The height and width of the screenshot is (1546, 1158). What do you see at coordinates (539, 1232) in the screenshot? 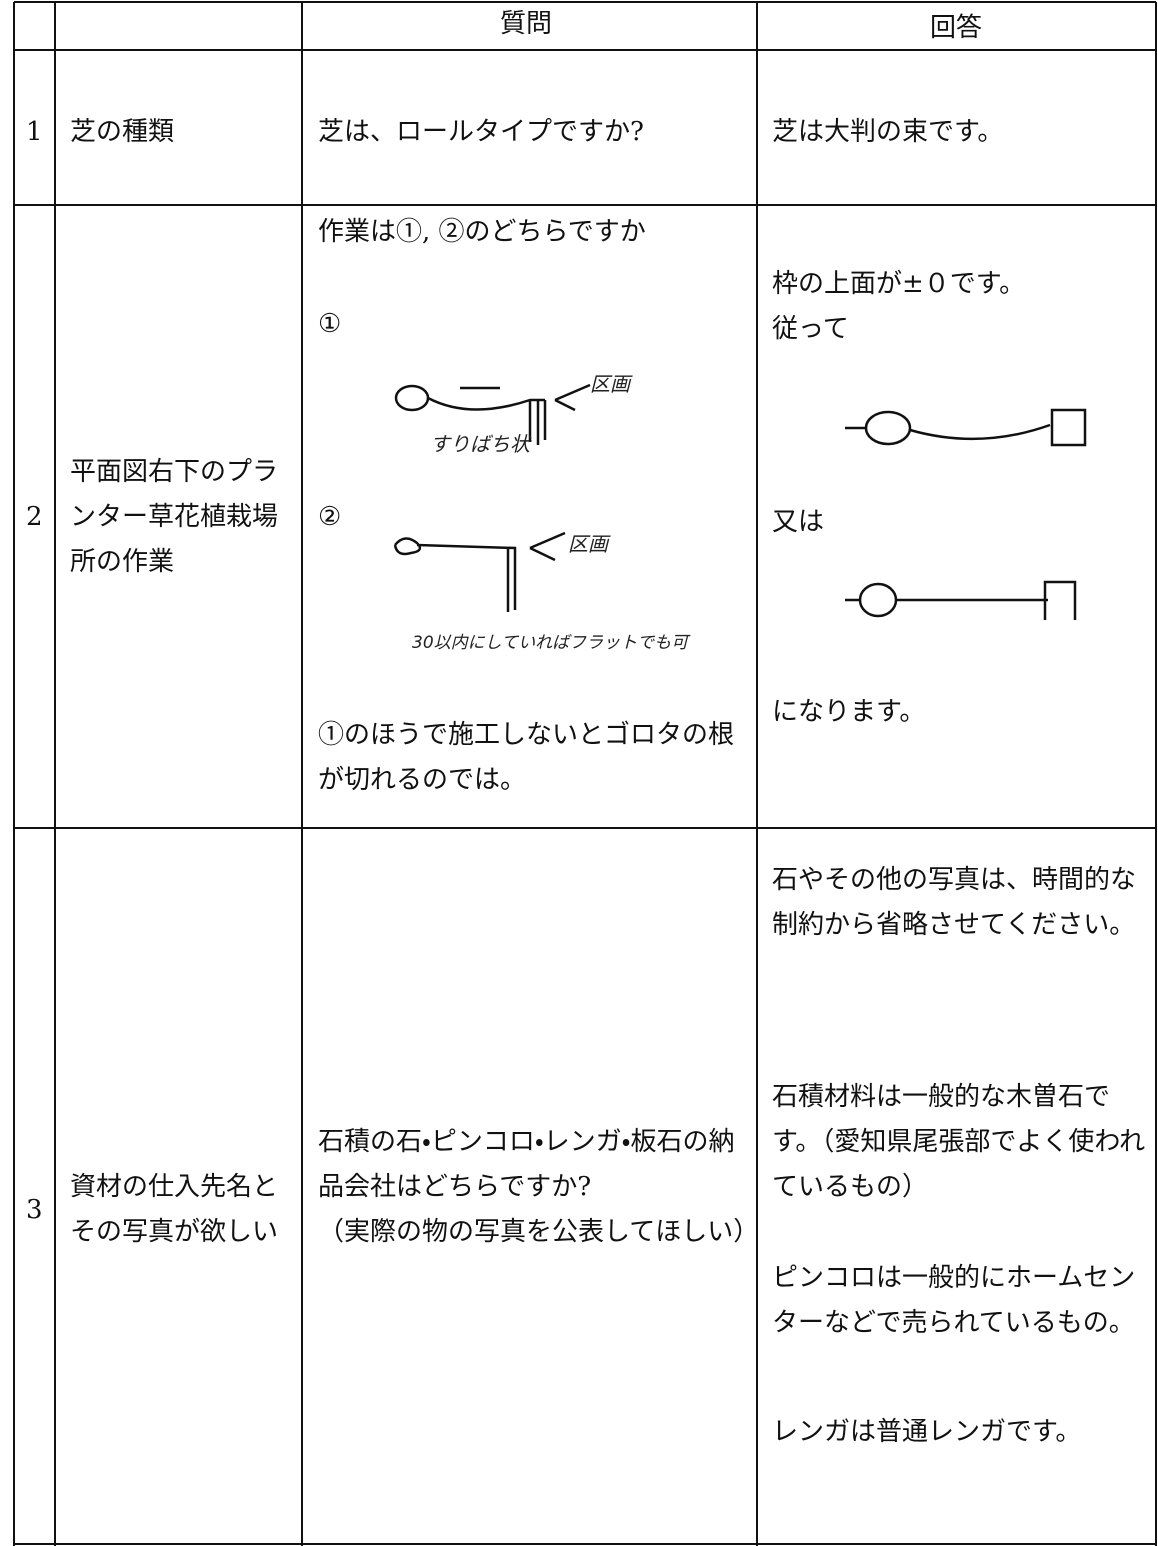
I see `question: （実際の物の写真を公表してほしい）` at bounding box center [539, 1232].